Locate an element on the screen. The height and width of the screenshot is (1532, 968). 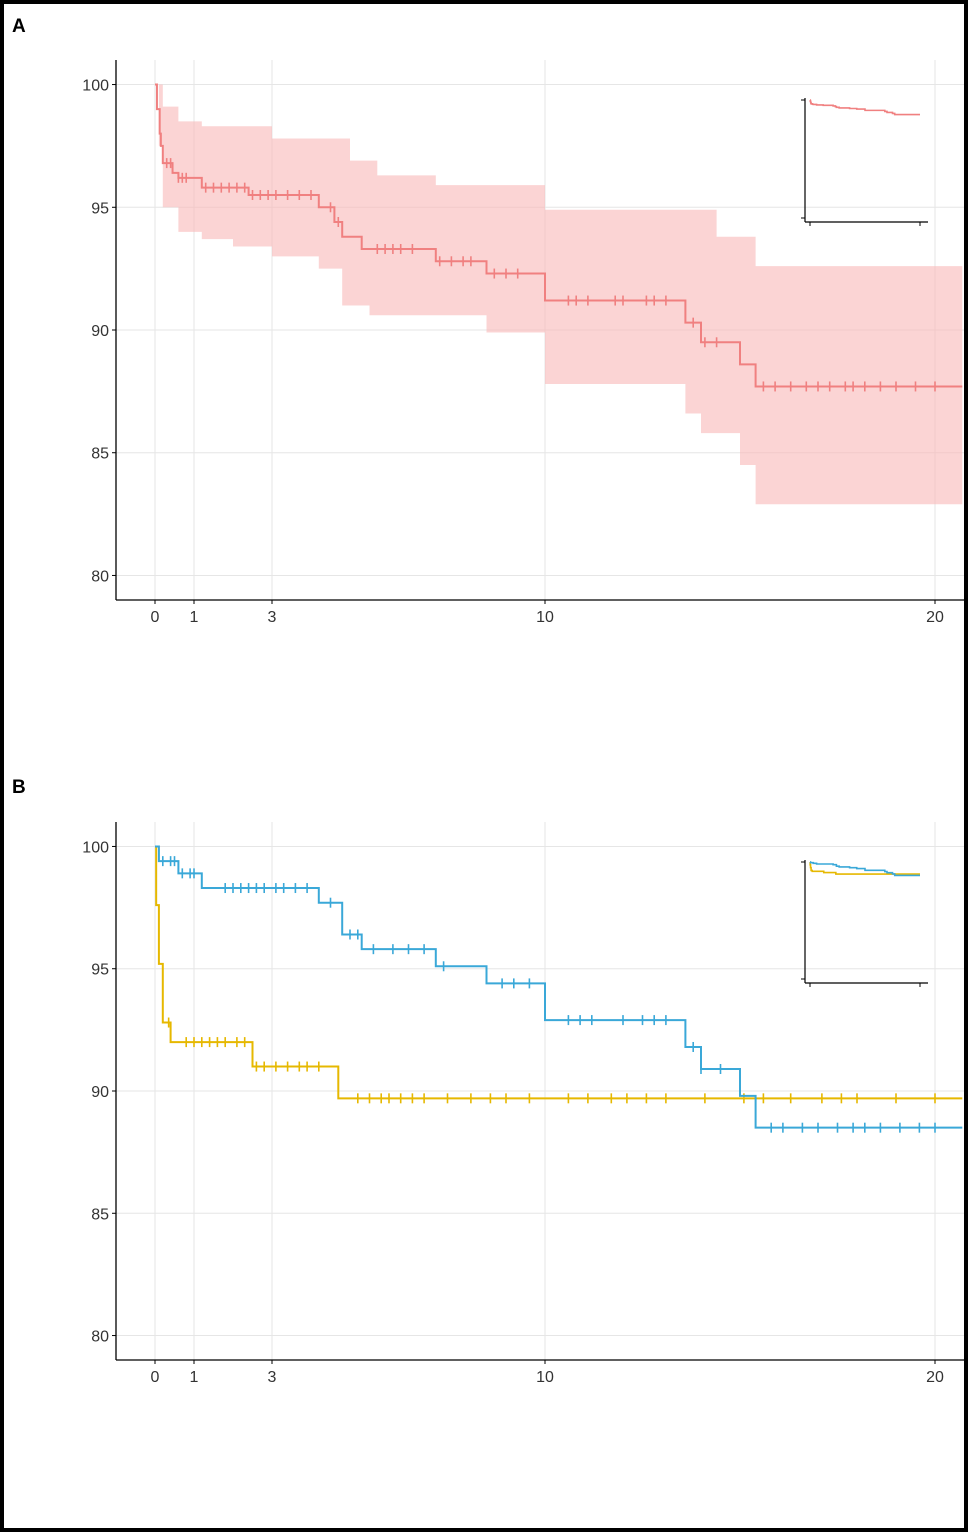
panel-a-label: A is located at coordinates (19, 26).